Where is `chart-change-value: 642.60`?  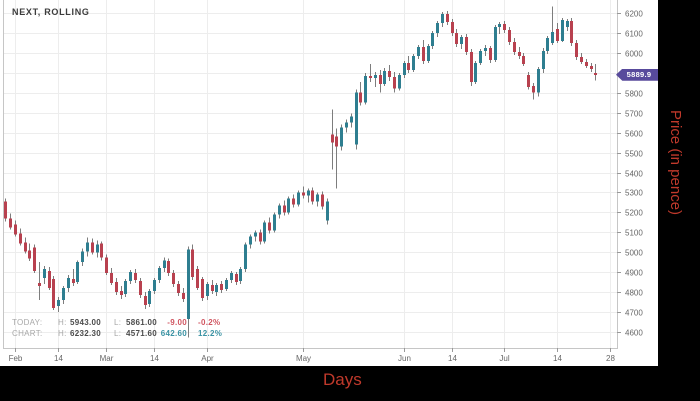 chart-change-value: 642.60 is located at coordinates (173, 333).